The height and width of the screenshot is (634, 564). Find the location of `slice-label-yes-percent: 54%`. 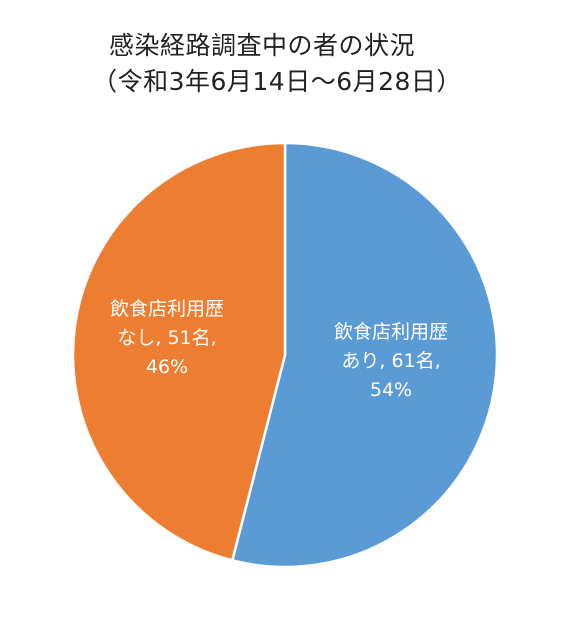

slice-label-yes-percent: 54% is located at coordinates (391, 390).